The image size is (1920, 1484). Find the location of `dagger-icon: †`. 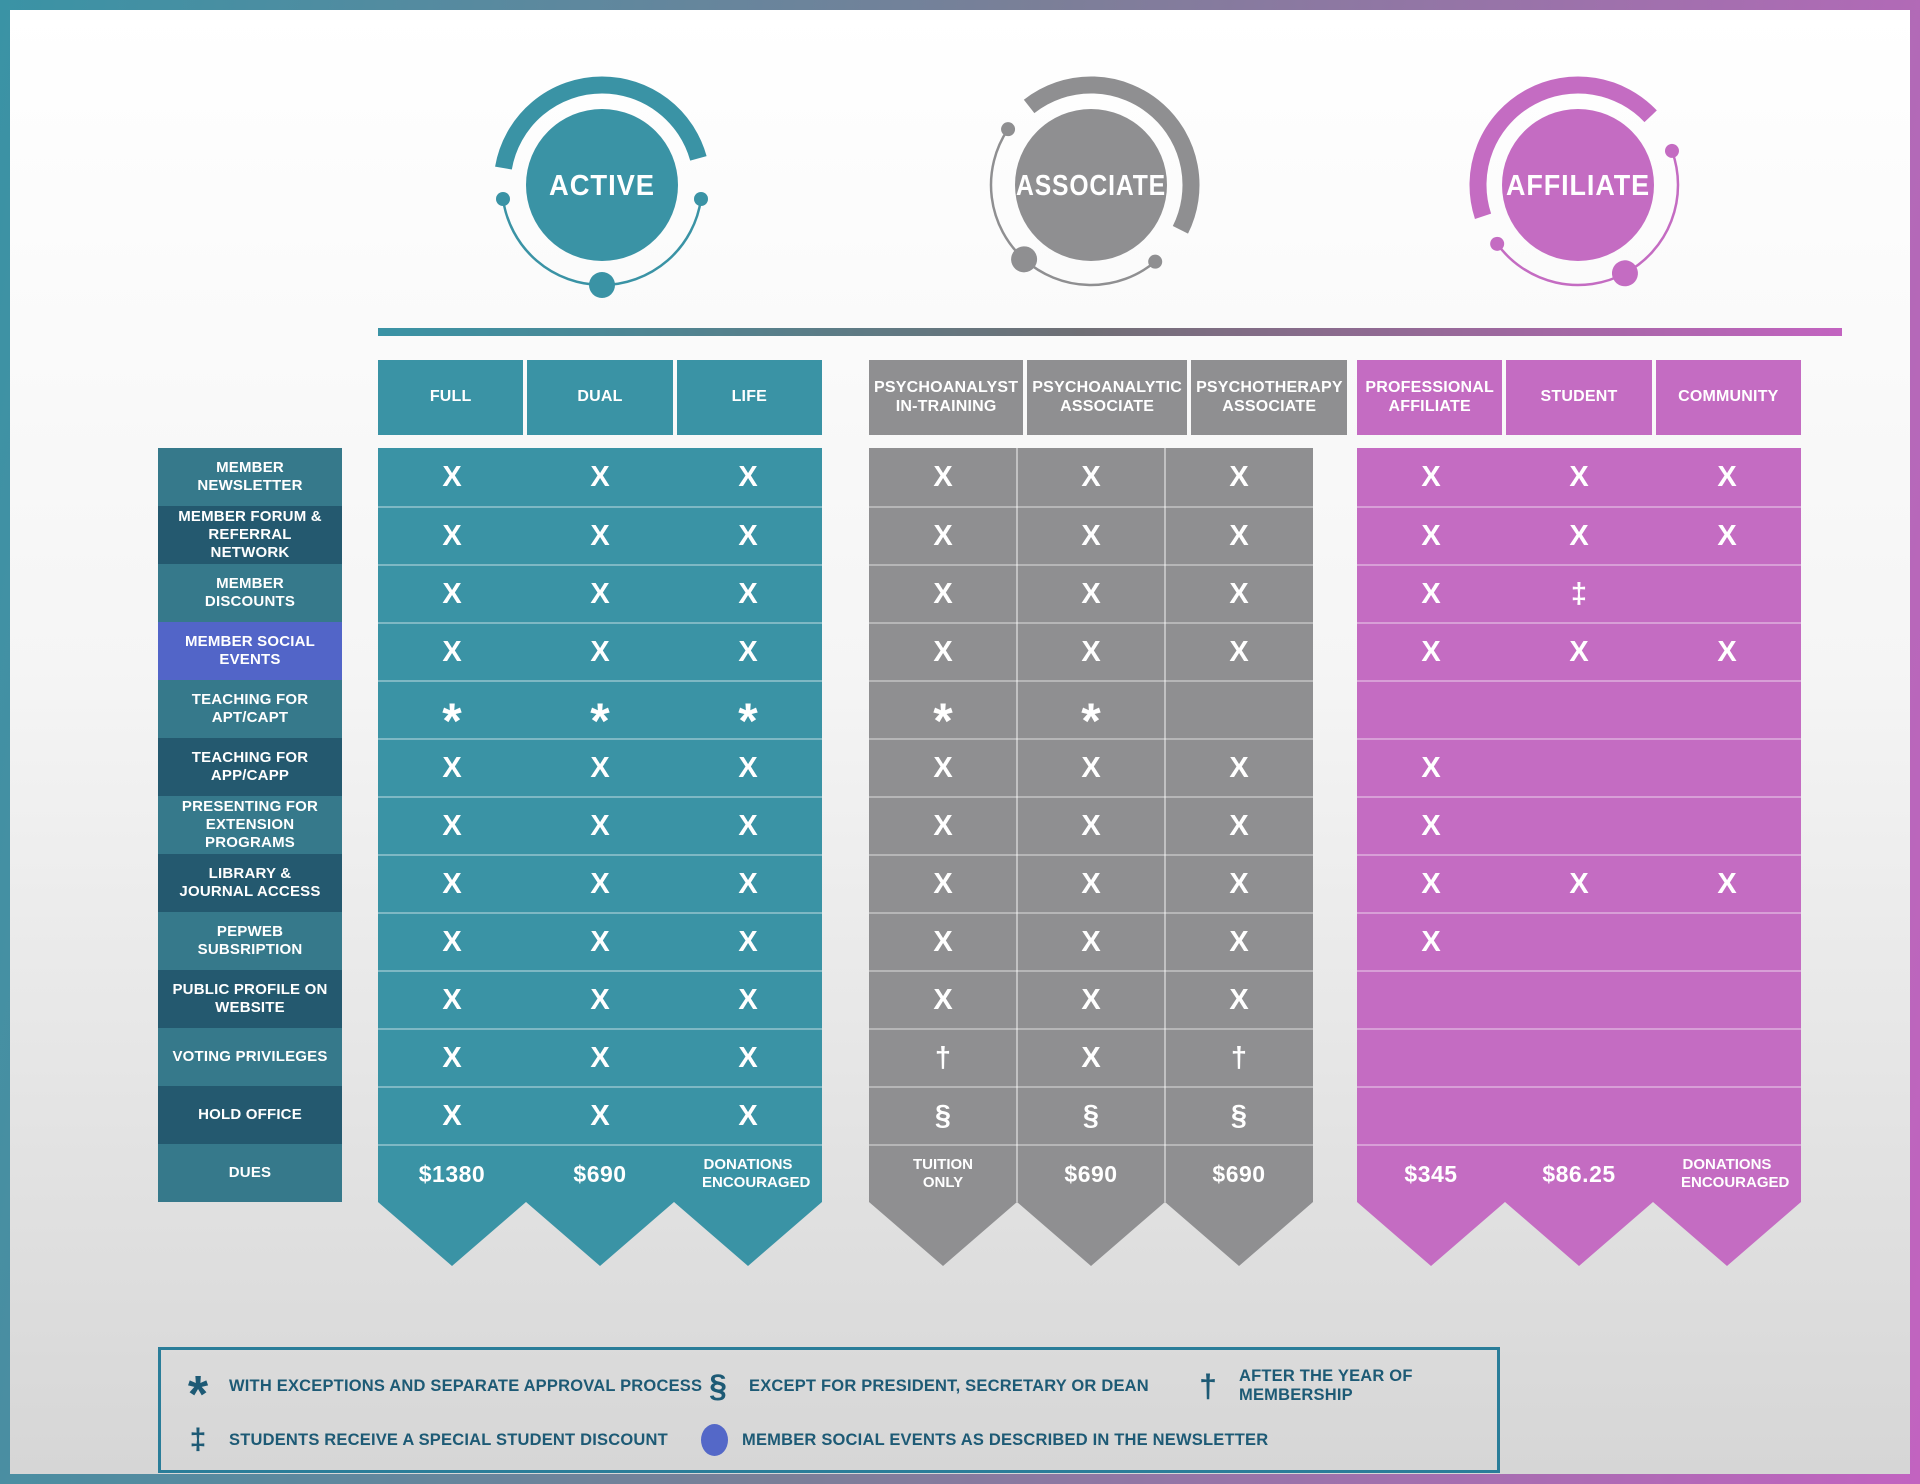

dagger-icon: † is located at coordinates (1208, 1385).